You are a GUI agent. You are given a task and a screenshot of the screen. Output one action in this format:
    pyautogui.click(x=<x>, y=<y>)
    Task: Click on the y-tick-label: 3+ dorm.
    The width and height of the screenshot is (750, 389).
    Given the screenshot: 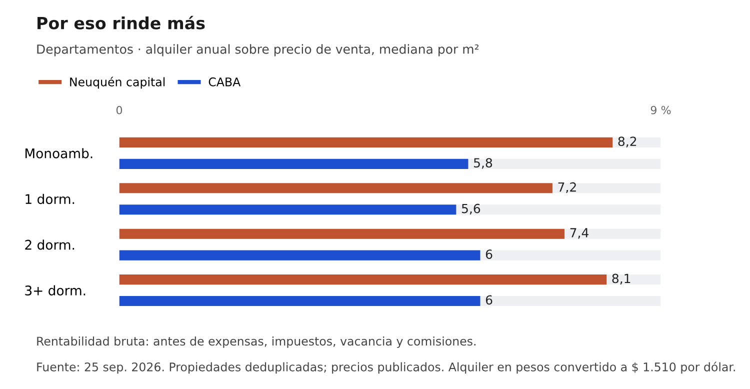 What is the action you would take?
    pyautogui.click(x=55, y=290)
    